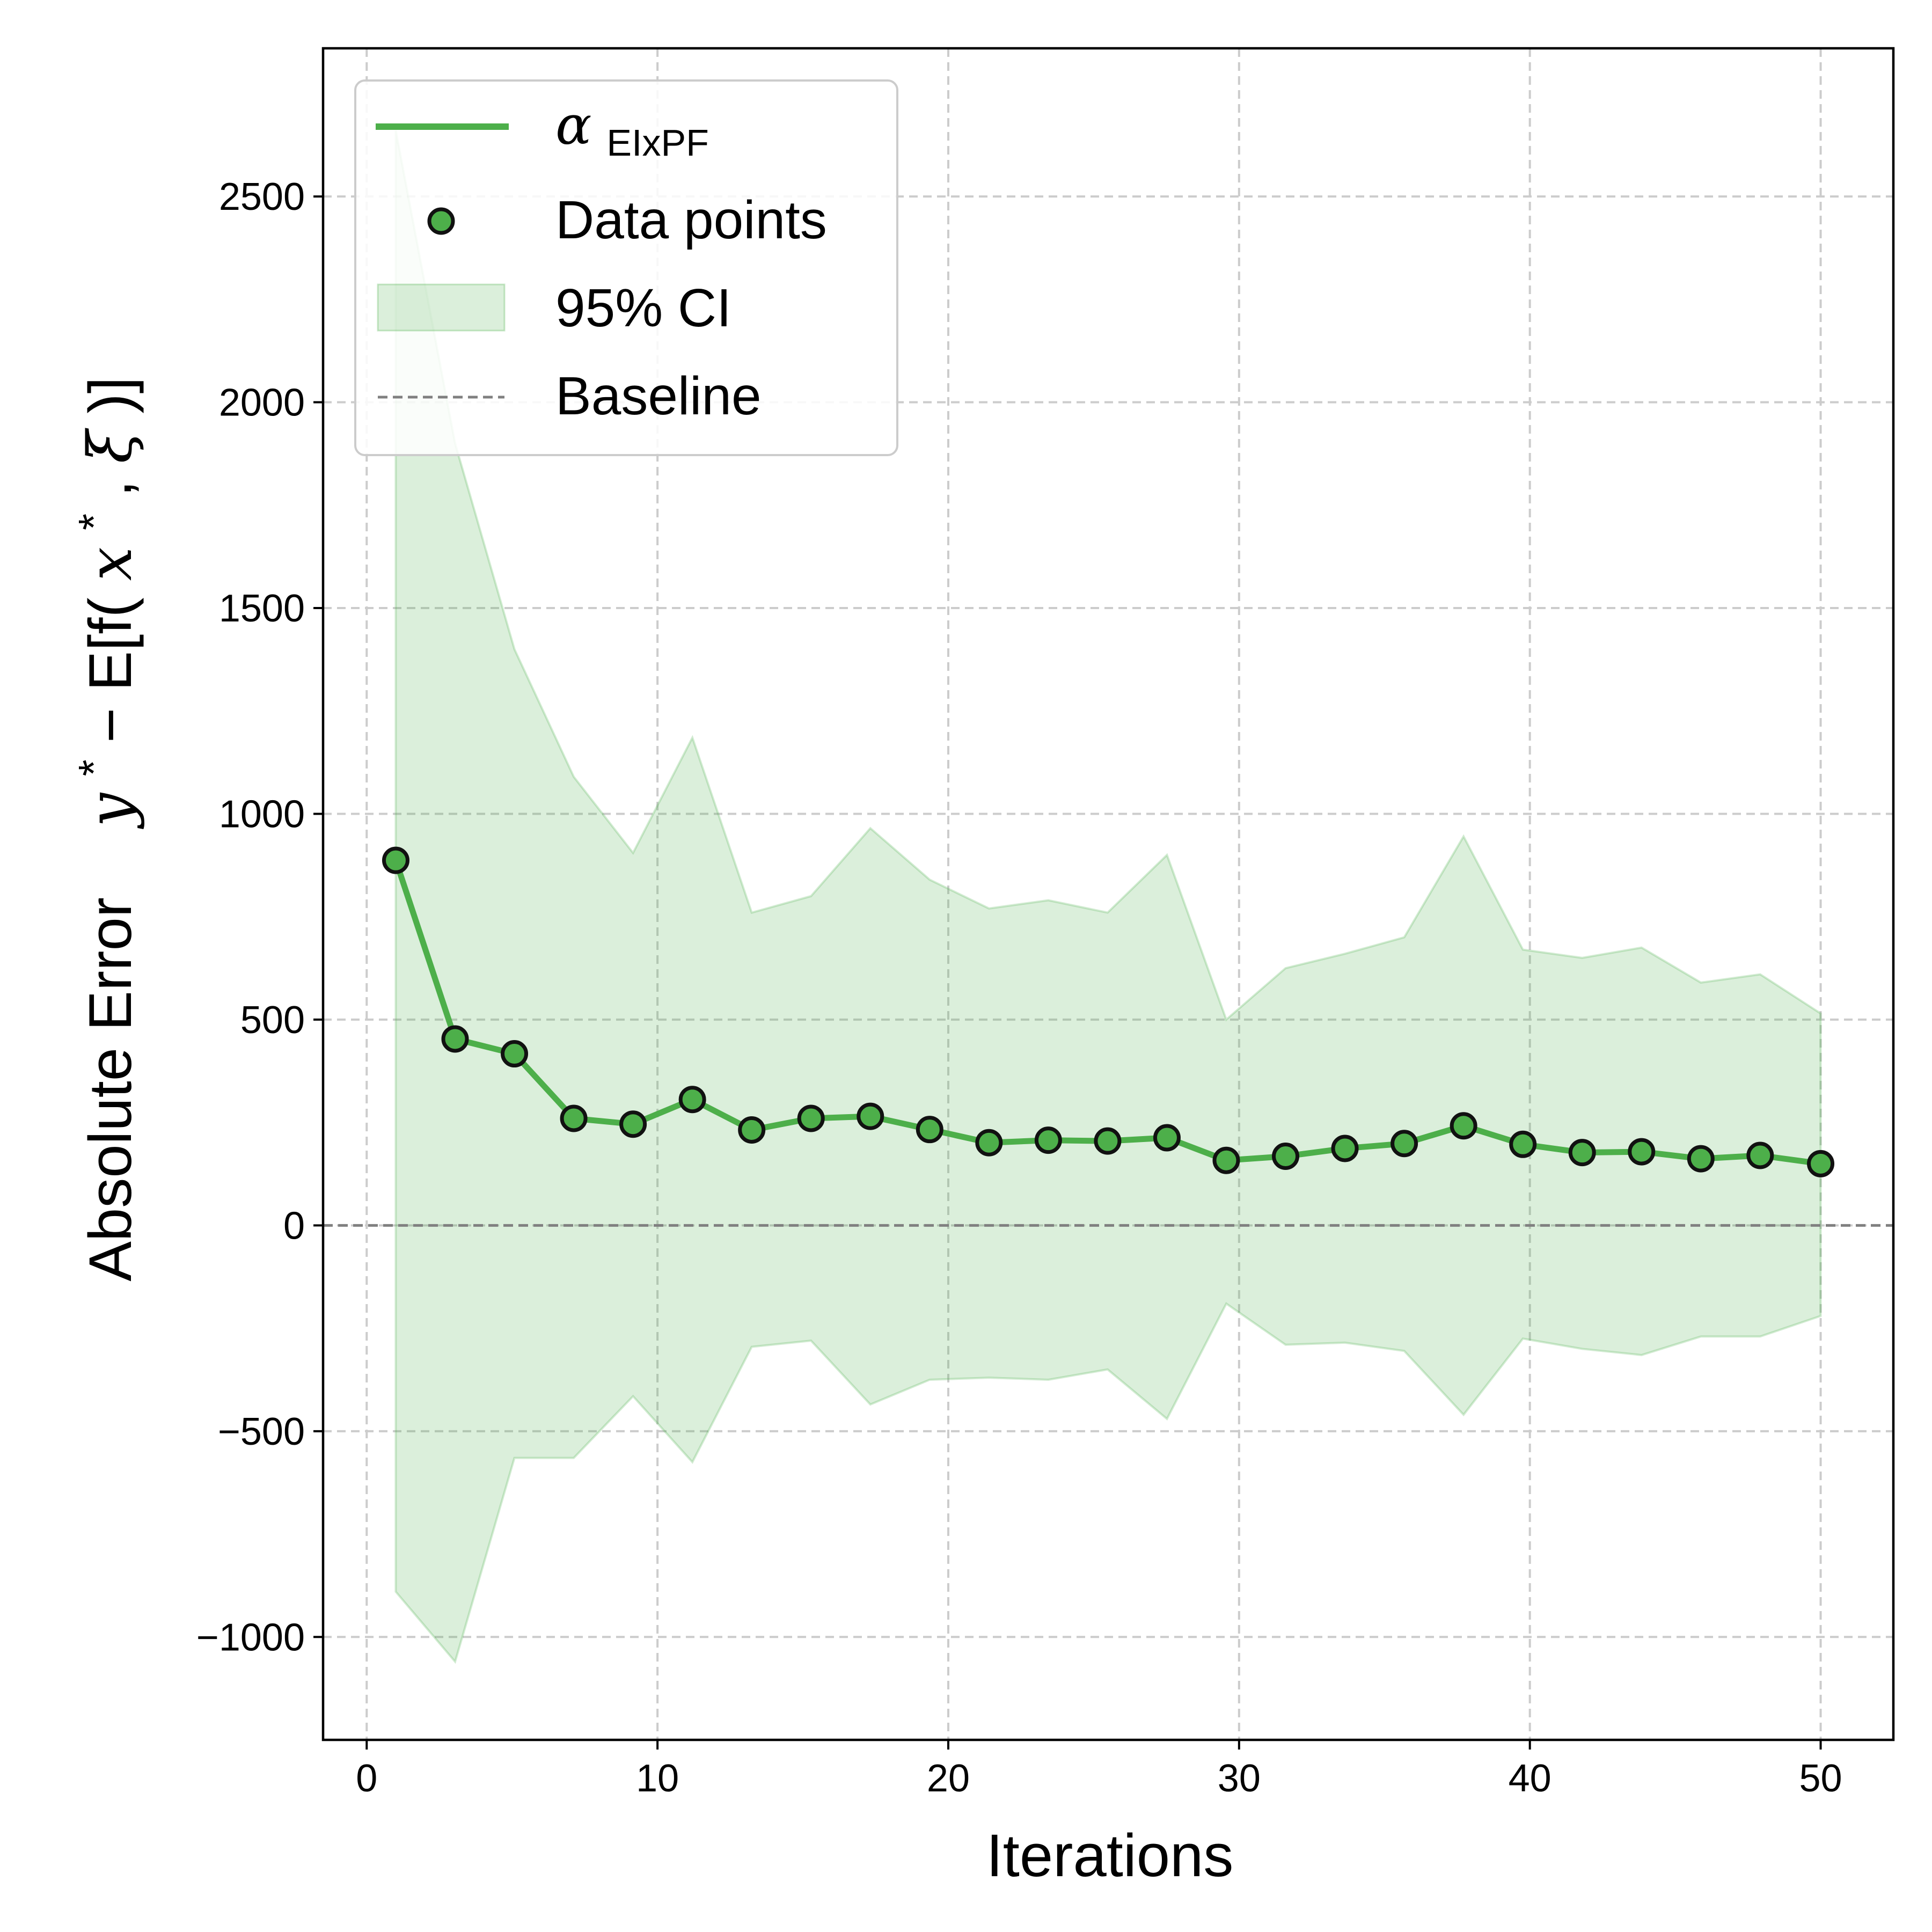 The width and height of the screenshot is (1932, 1932). Describe the element at coordinates (110, 670) in the screenshot. I see `y-label-expr: − E[f(` at that location.